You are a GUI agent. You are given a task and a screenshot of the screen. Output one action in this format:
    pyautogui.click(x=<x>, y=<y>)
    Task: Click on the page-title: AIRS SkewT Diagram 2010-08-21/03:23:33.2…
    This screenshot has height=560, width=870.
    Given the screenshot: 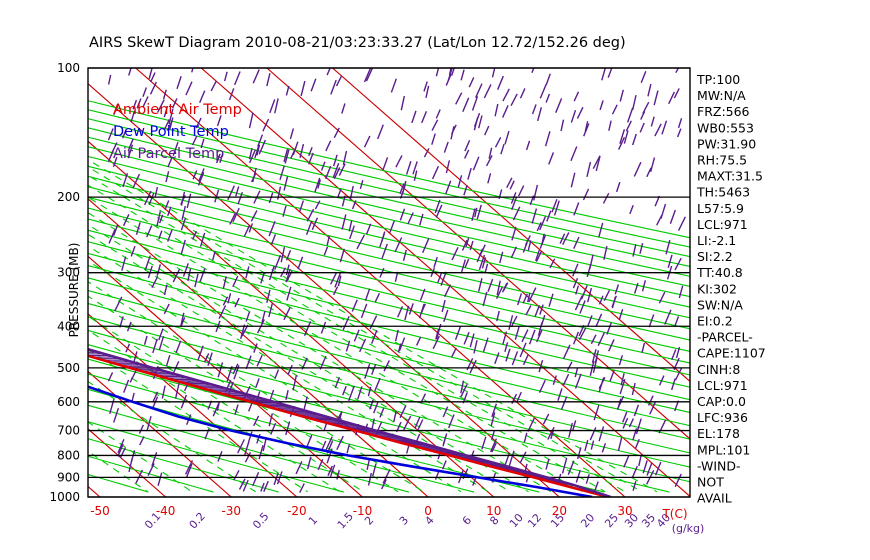 What is the action you would take?
    pyautogui.click(x=357, y=43)
    